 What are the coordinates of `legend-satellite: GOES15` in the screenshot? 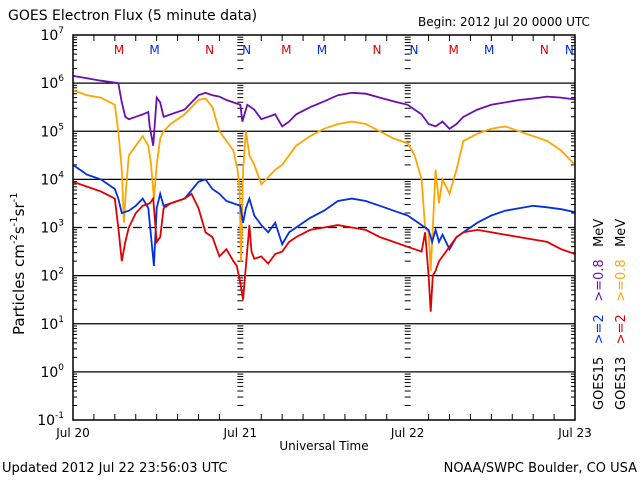 It's located at (599, 383).